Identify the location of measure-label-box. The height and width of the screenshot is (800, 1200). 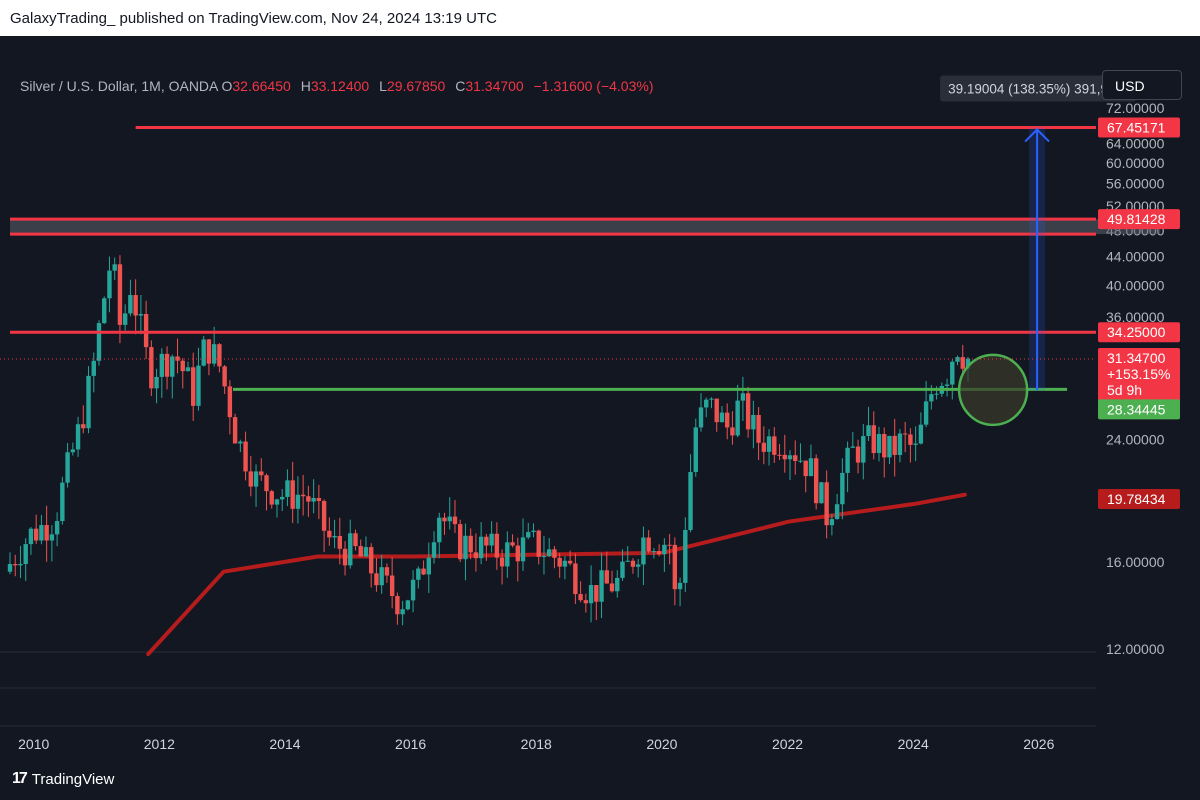
(1038, 88).